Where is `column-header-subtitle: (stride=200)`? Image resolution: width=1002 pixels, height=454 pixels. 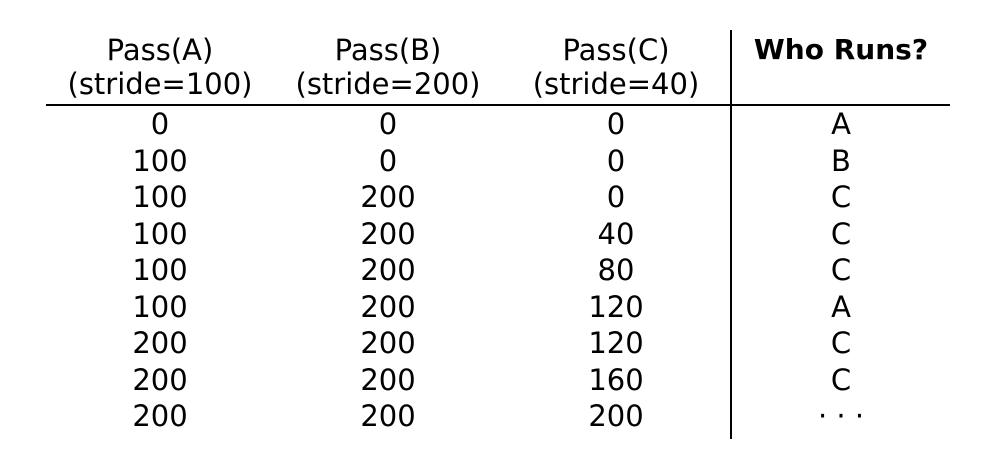 column-header-subtitle: (stride=200) is located at coordinates (388, 84).